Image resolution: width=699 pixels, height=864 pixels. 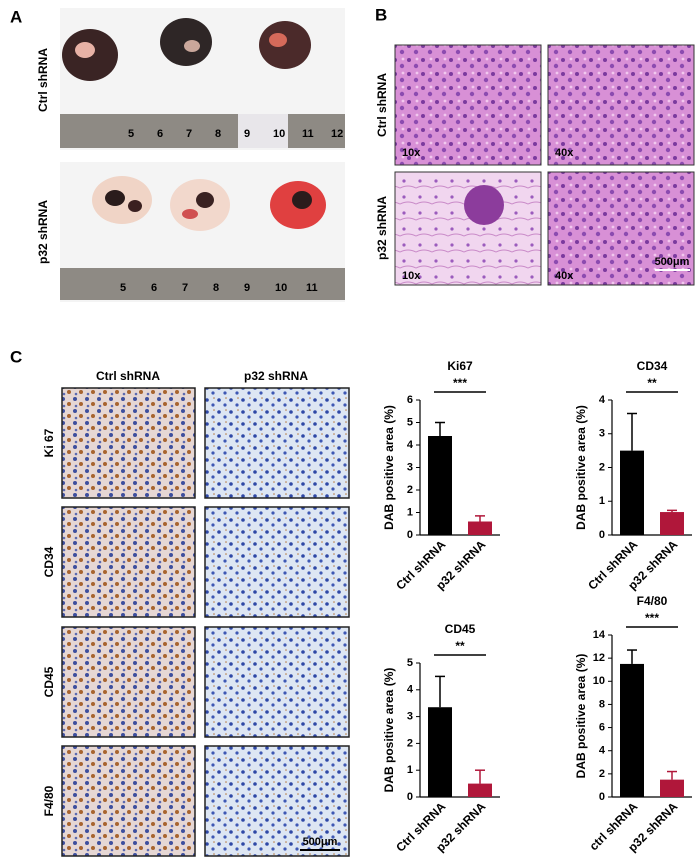 I want to click on chart-title: F4/80, so click(x=652, y=601).